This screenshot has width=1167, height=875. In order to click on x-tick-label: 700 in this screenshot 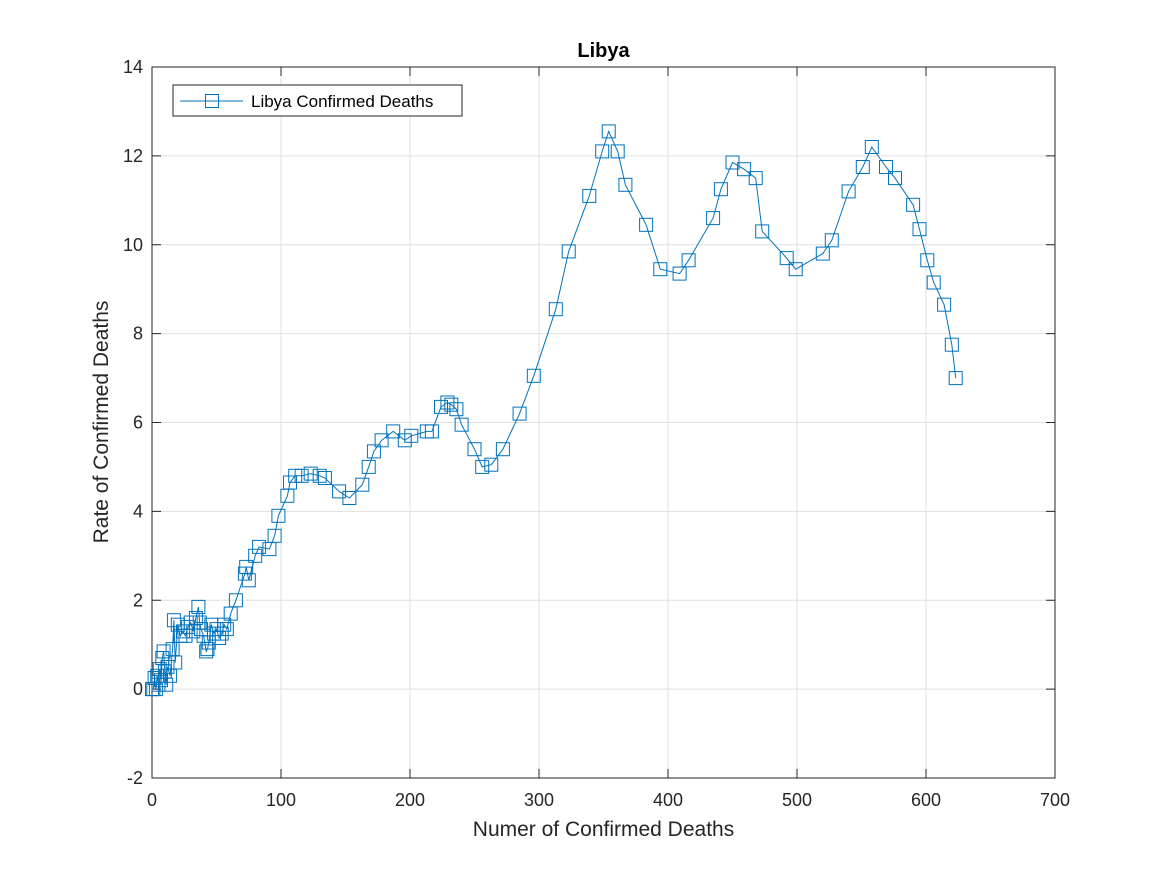, I will do `click(1055, 800)`.